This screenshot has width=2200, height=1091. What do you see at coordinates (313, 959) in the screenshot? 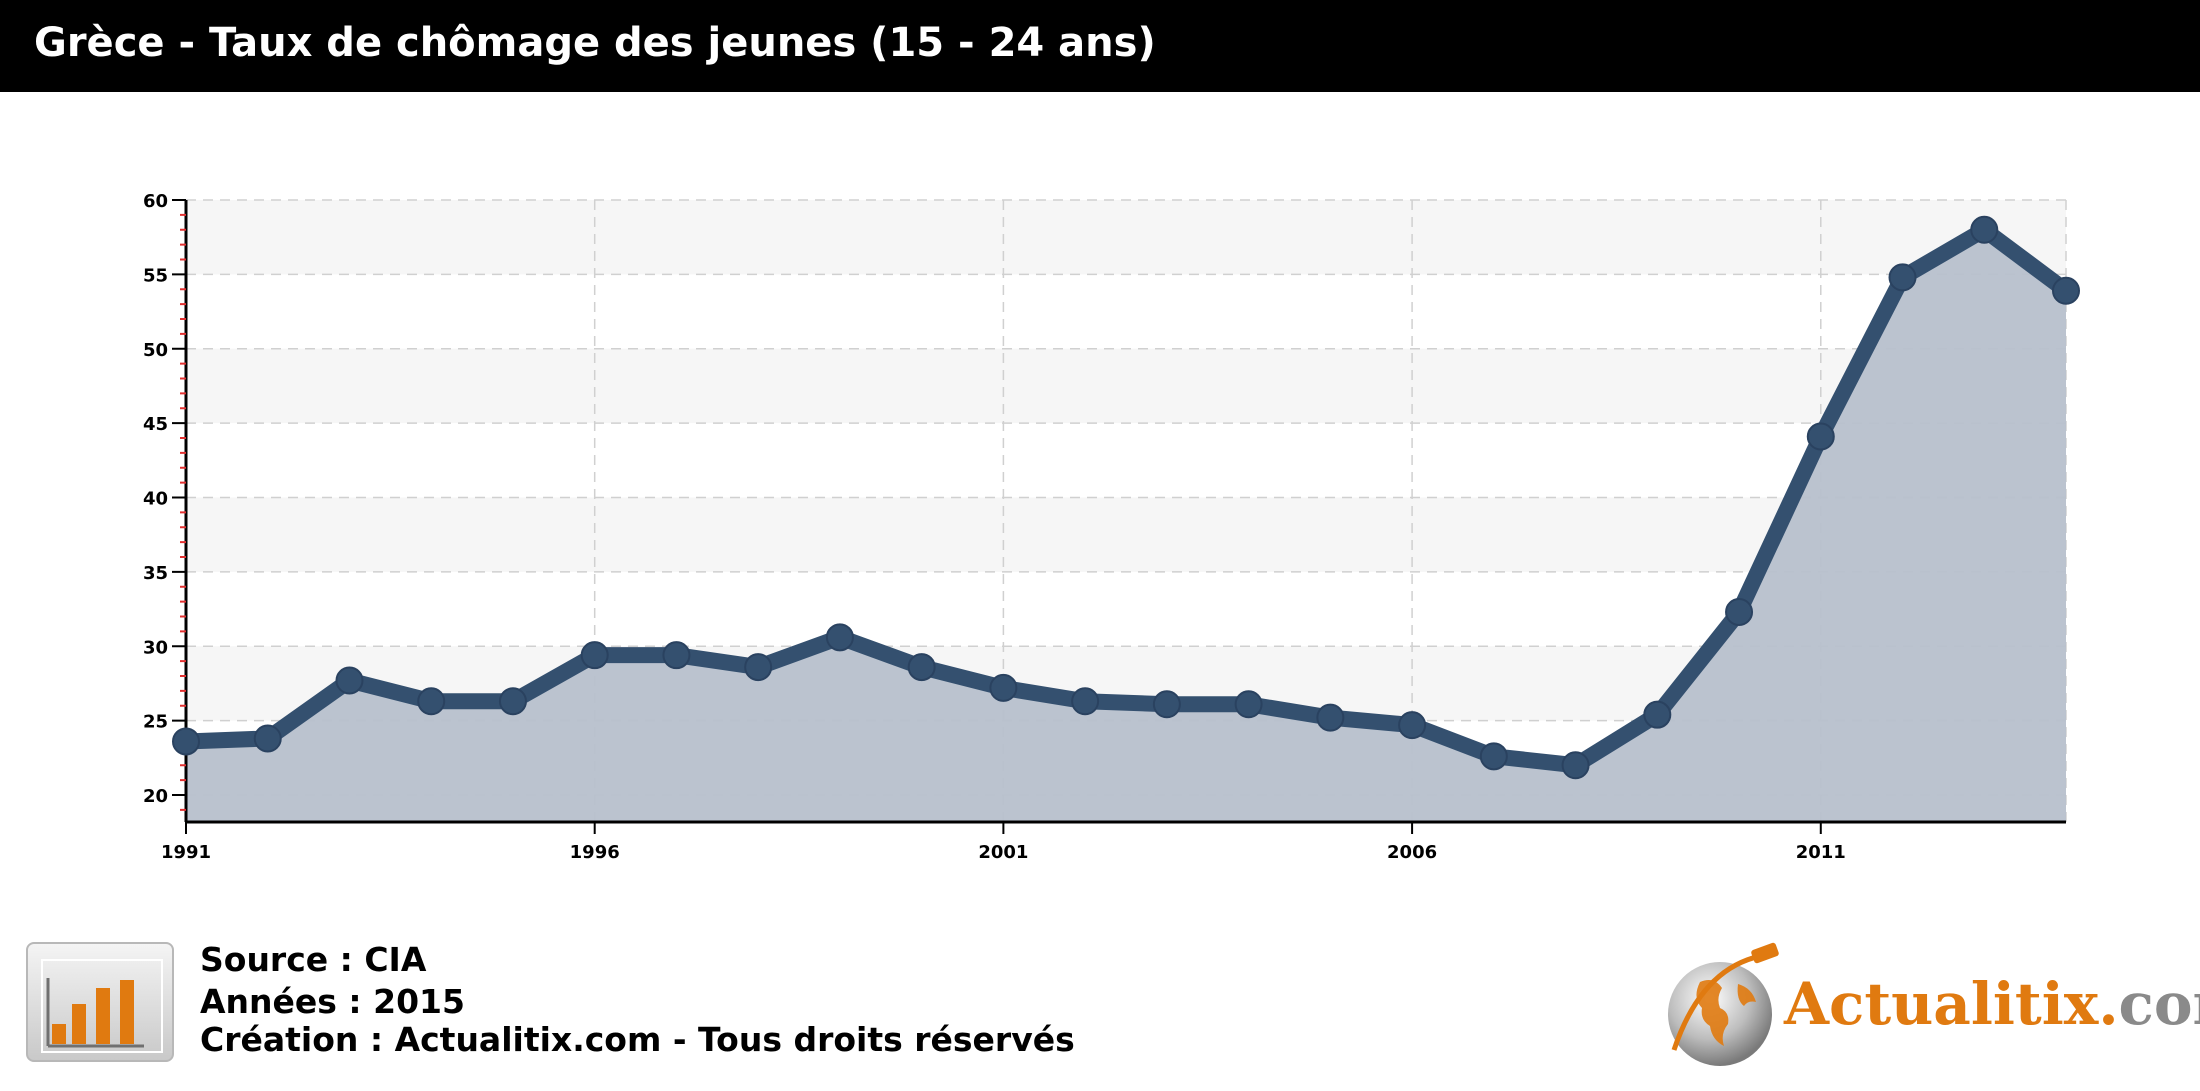
I see `footer-source: Source : CIA` at bounding box center [313, 959].